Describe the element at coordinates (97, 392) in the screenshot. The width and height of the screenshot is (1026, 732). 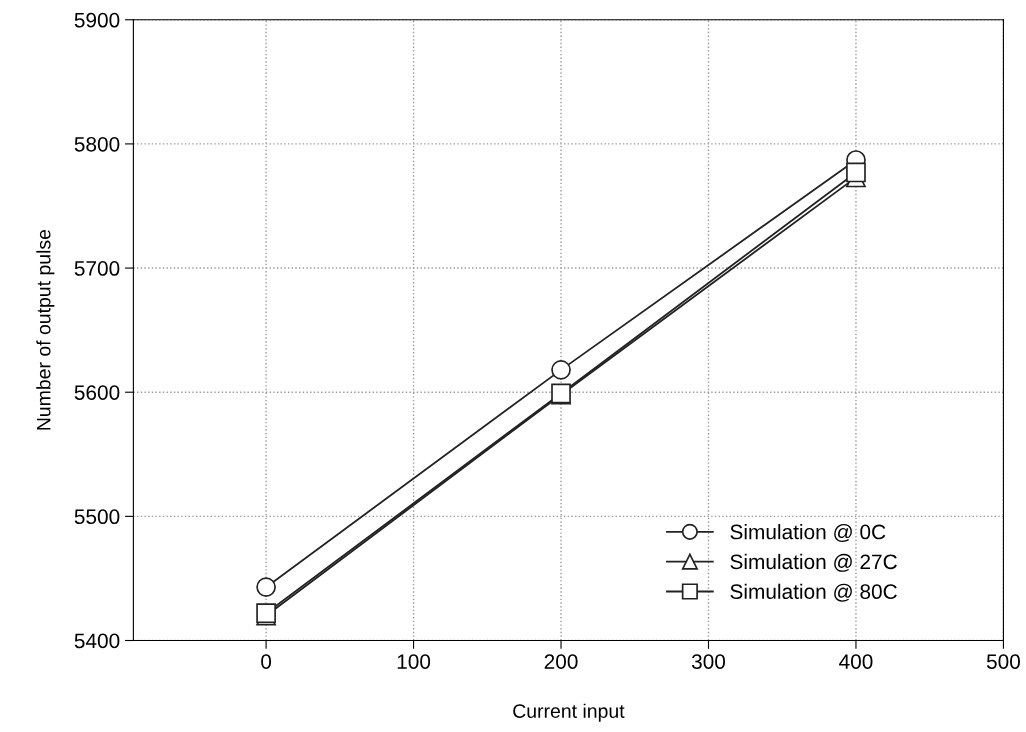
I see `y-tick-label: 5600` at that location.